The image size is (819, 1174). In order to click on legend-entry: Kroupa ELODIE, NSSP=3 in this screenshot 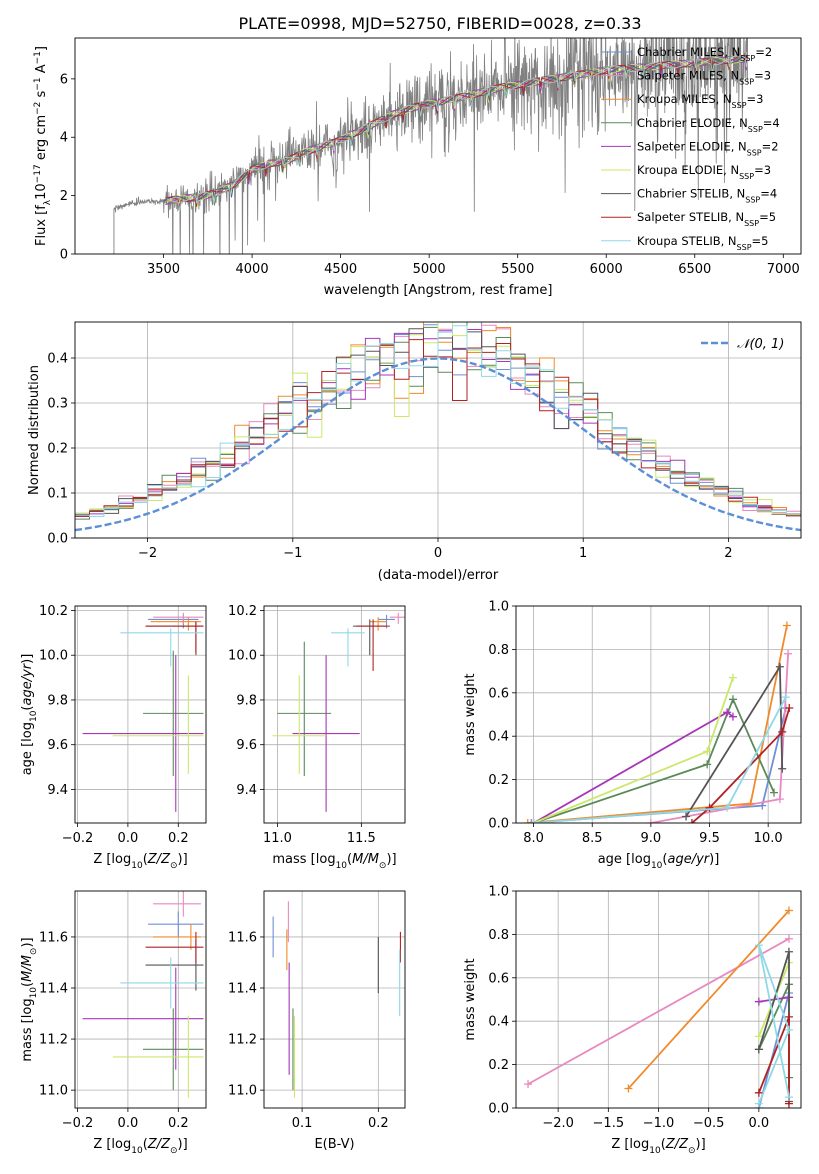, I will do `click(704, 172)`.